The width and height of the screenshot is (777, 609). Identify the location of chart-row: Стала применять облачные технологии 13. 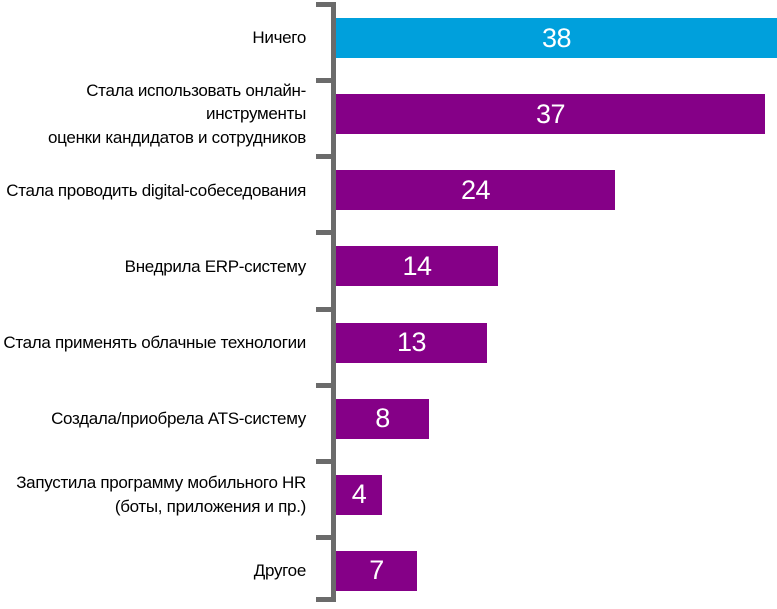
(388, 343).